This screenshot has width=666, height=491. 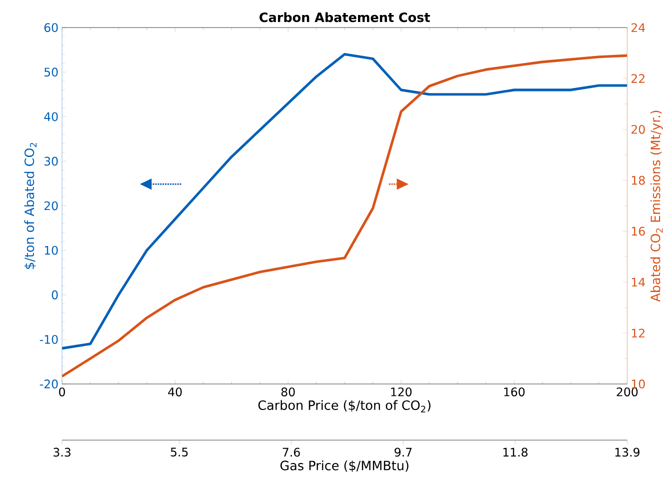 What do you see at coordinates (62, 391) in the screenshot?
I see `x-tick-label: 0` at bounding box center [62, 391].